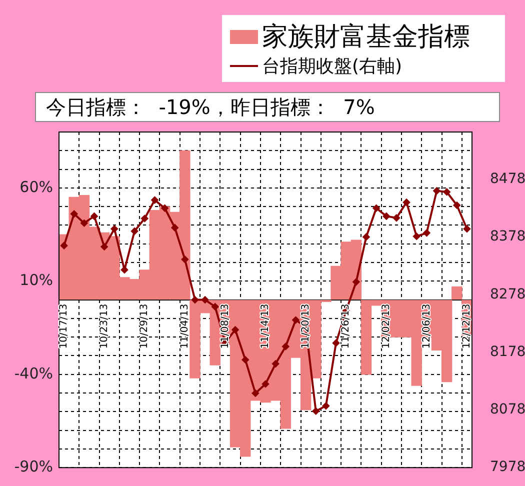 The width and height of the screenshot is (525, 486). I want to click on y-tick-label: 10%, so click(36, 280).